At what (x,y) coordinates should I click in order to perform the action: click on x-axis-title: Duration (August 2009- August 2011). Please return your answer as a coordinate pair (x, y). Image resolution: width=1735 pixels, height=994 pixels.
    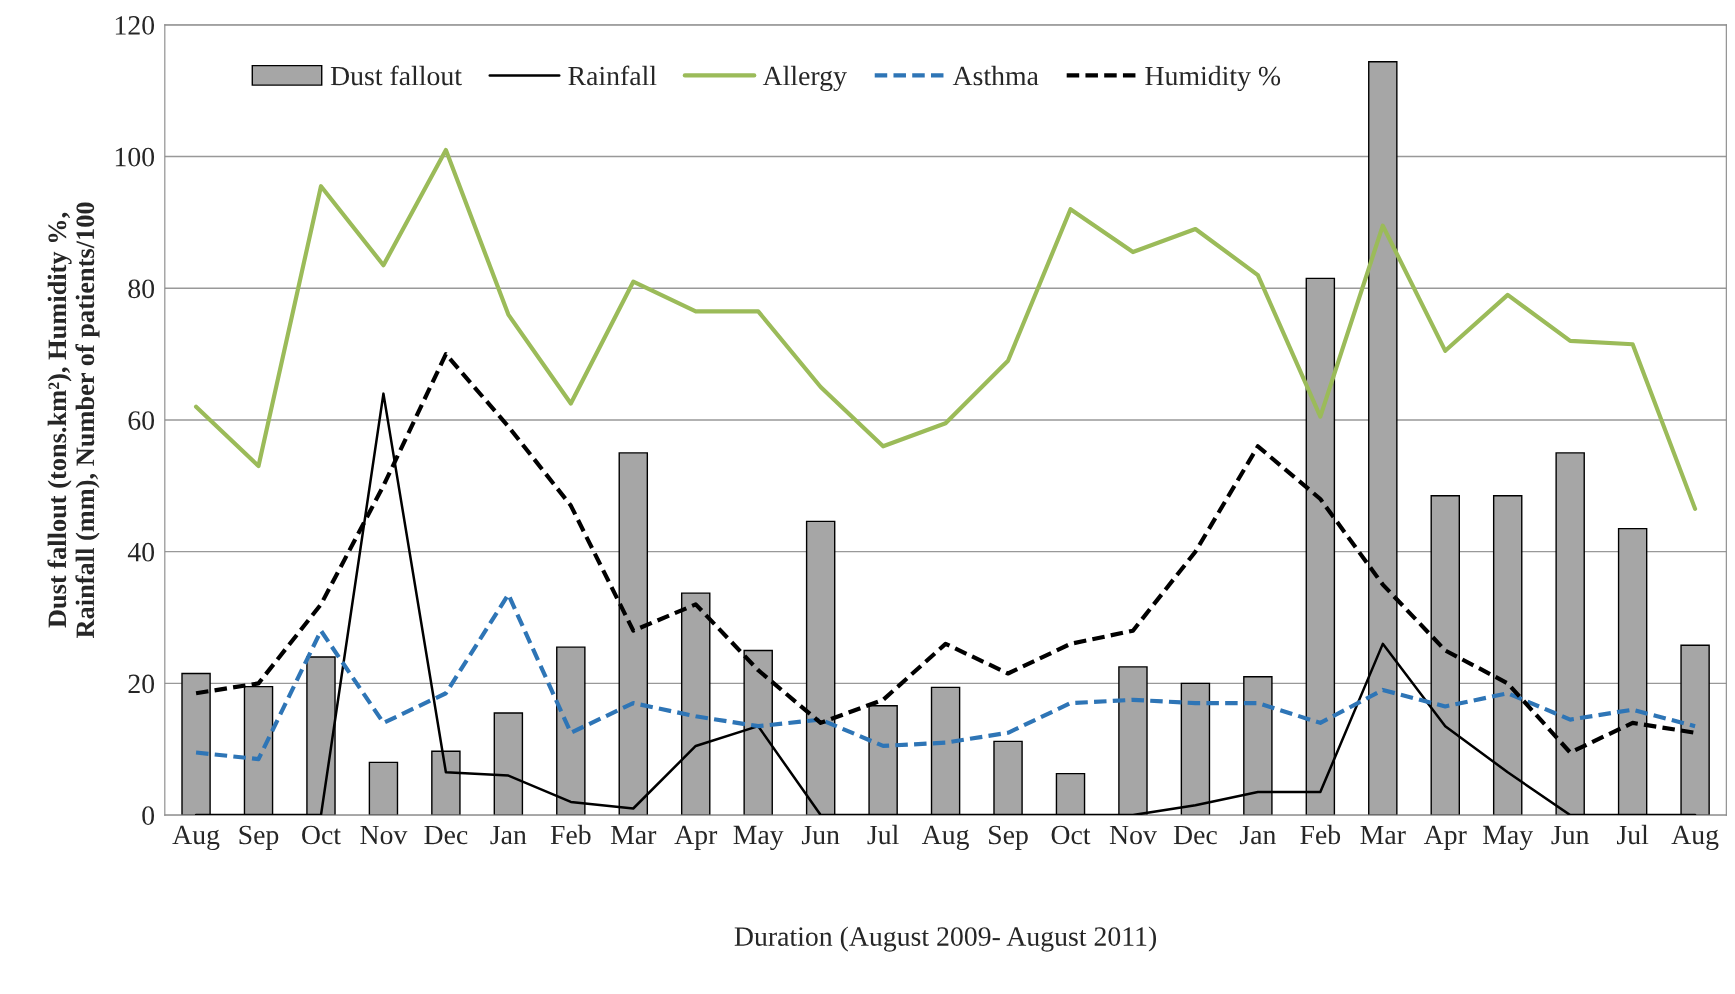
    Looking at the image, I should click on (945, 939).